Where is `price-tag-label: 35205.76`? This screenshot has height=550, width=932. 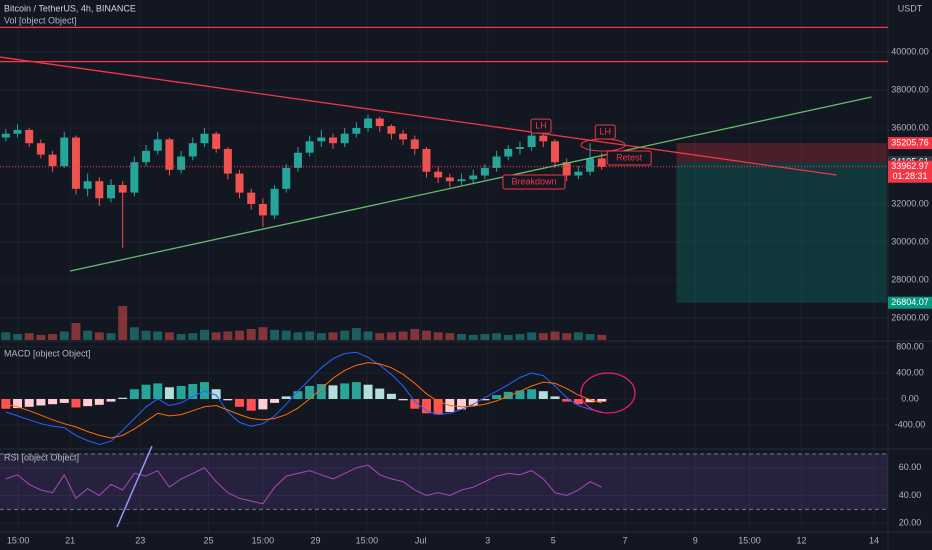
price-tag-label: 35205.76 is located at coordinates (910, 142).